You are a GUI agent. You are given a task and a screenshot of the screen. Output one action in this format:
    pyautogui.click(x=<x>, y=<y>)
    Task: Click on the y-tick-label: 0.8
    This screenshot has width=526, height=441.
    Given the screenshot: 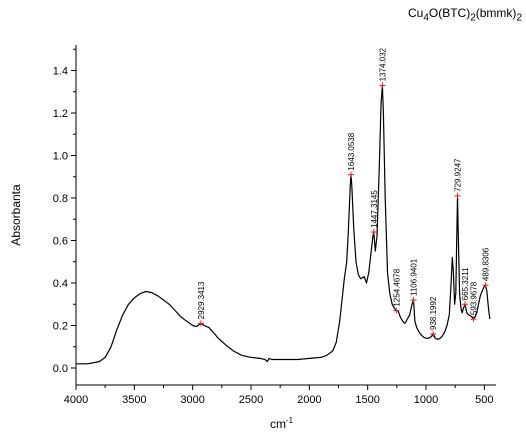 What is the action you would take?
    pyautogui.click(x=60, y=199)
    